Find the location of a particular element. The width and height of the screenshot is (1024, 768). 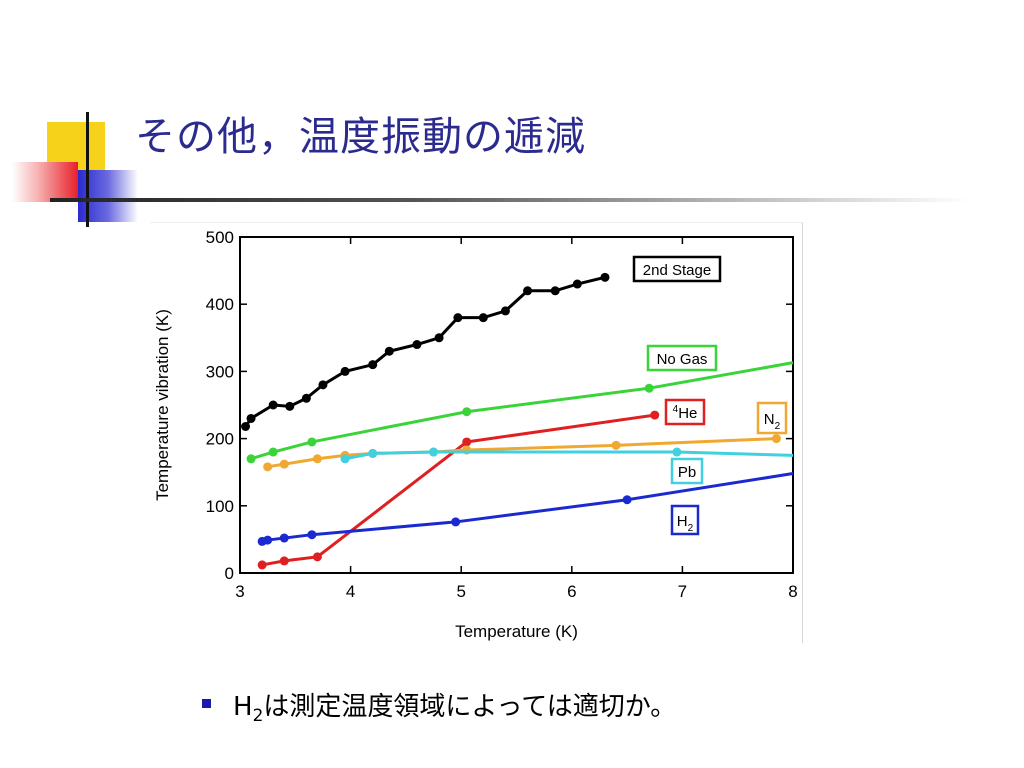

bullet-text-suffix: は測定温度領域によっては適切か。 is located at coordinates (470, 707).